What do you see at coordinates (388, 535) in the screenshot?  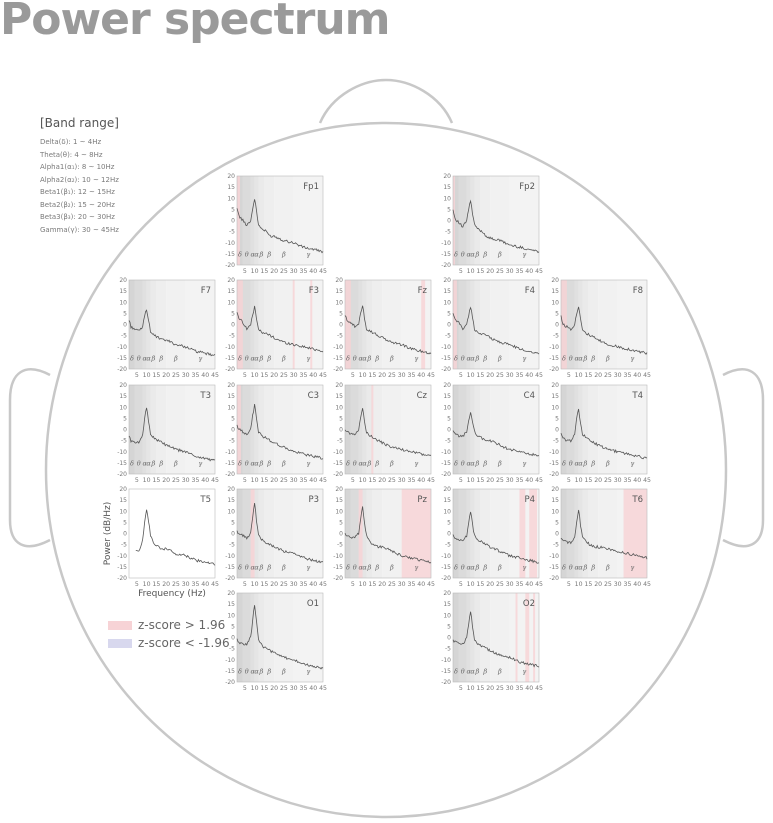 I see `spectrum-line-pz` at bounding box center [388, 535].